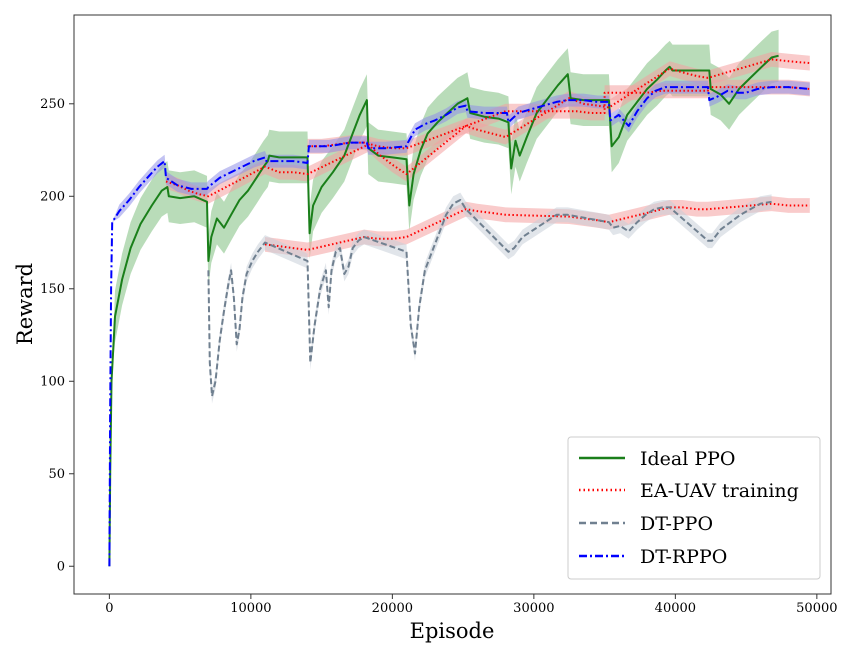 The height and width of the screenshot is (659, 847). I want to click on x-axis-label: Episode, so click(452, 631).